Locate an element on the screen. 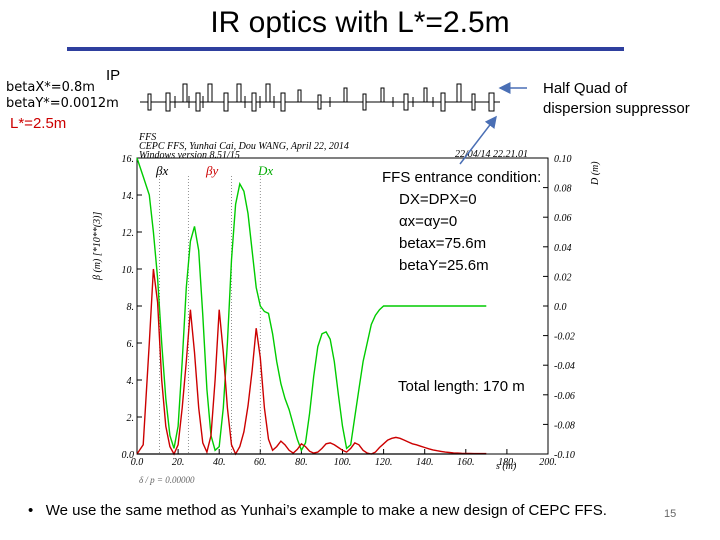 The image size is (720, 540). lattice-magnet-layout is located at coordinates (320, 97).